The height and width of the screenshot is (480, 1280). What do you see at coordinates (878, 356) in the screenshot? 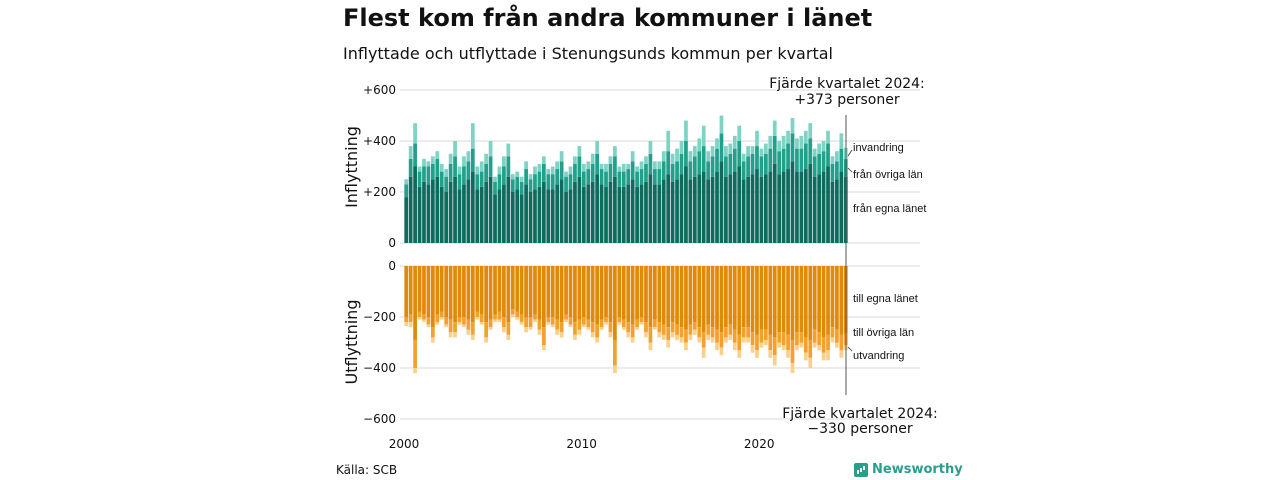
I see `legend-utvandring: utvandring` at bounding box center [878, 356].